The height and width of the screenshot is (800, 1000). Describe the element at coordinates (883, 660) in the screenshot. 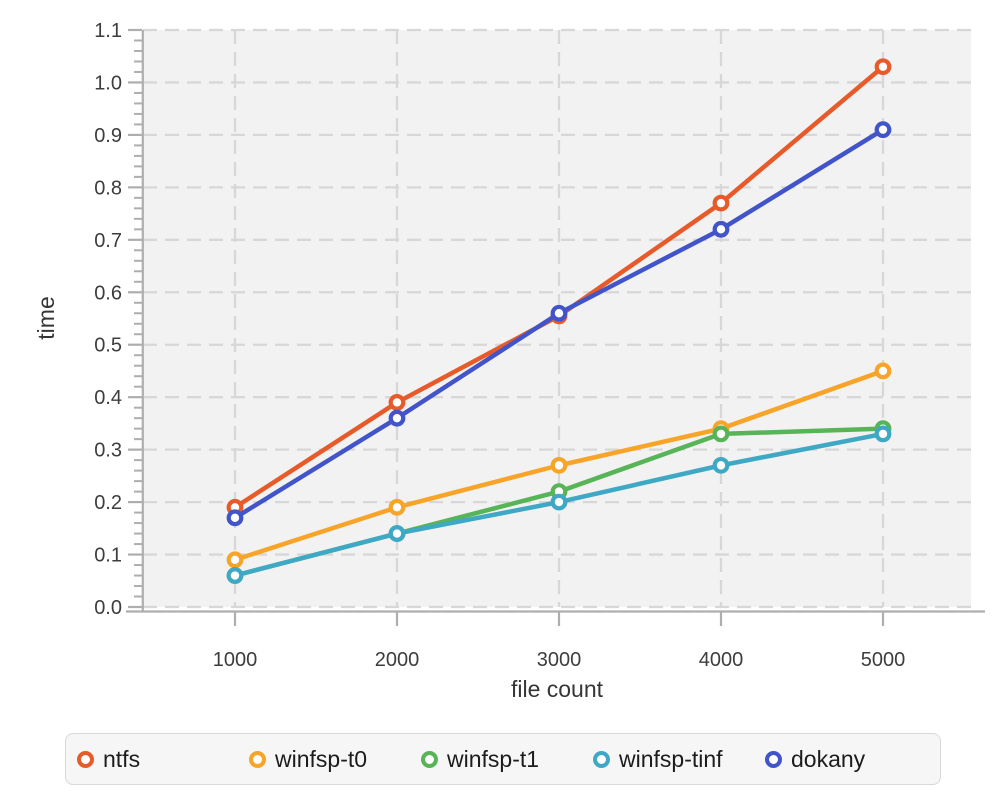

I see `x-tick-label: 5000` at that location.